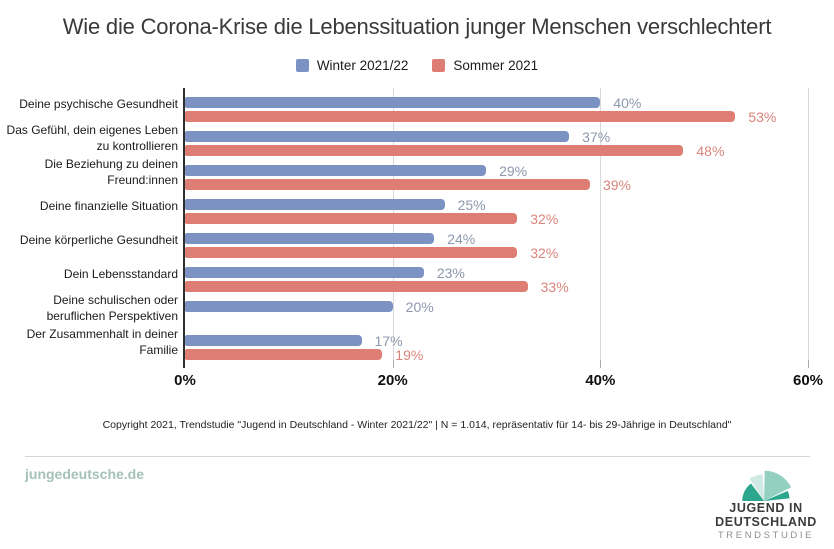 The height and width of the screenshot is (549, 834). What do you see at coordinates (627, 102) in the screenshot?
I see `bar-value-label: 40%` at bounding box center [627, 102].